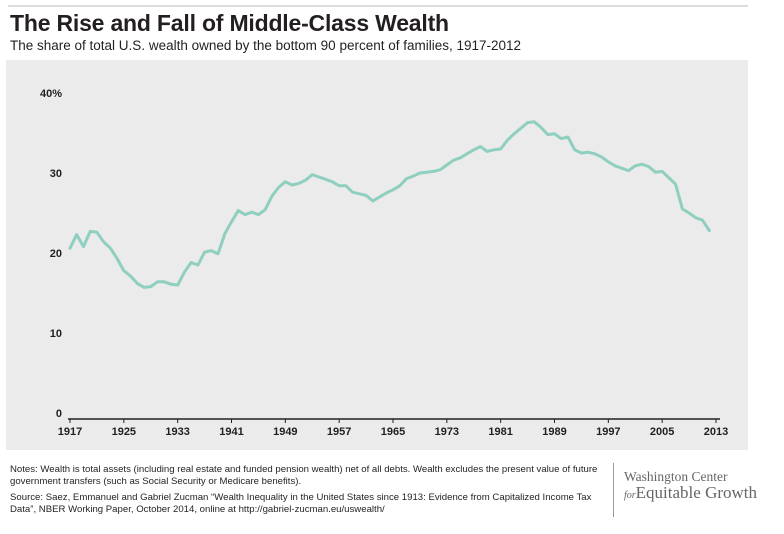  Describe the element at coordinates (613, 490) in the screenshot. I see `logo-divider` at that location.